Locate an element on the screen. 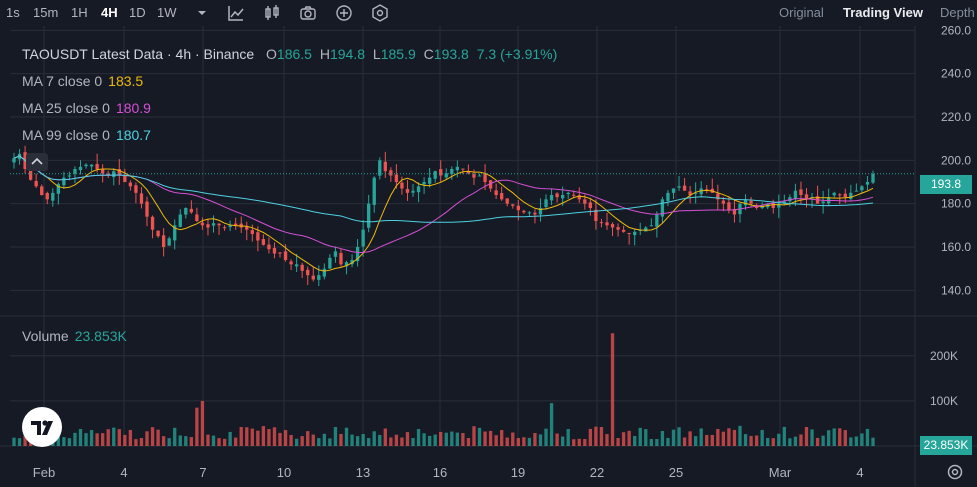  settings-hex-icon is located at coordinates (380, 13).